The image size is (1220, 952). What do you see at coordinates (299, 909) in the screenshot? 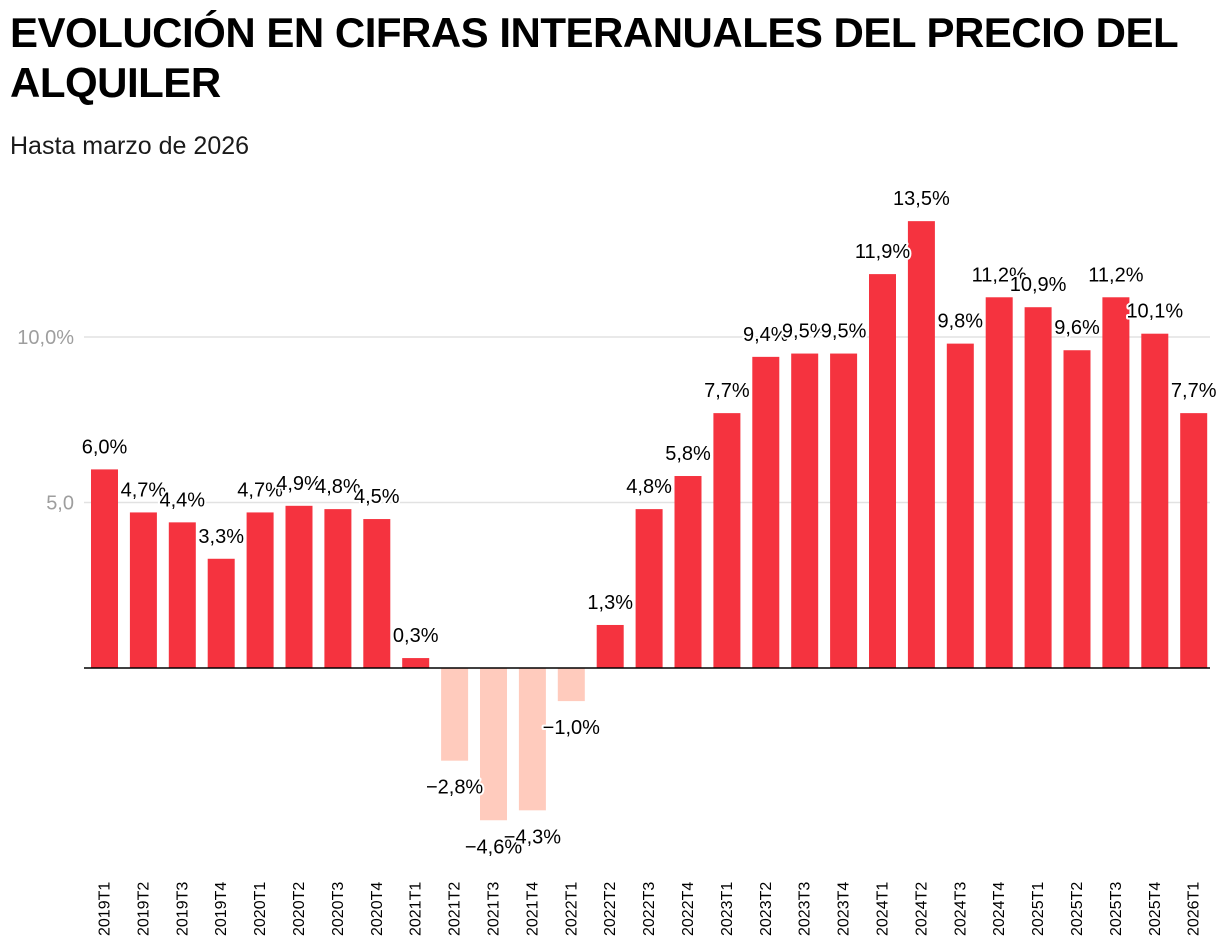
I see `x-category-label: 2020T2` at bounding box center [299, 909].